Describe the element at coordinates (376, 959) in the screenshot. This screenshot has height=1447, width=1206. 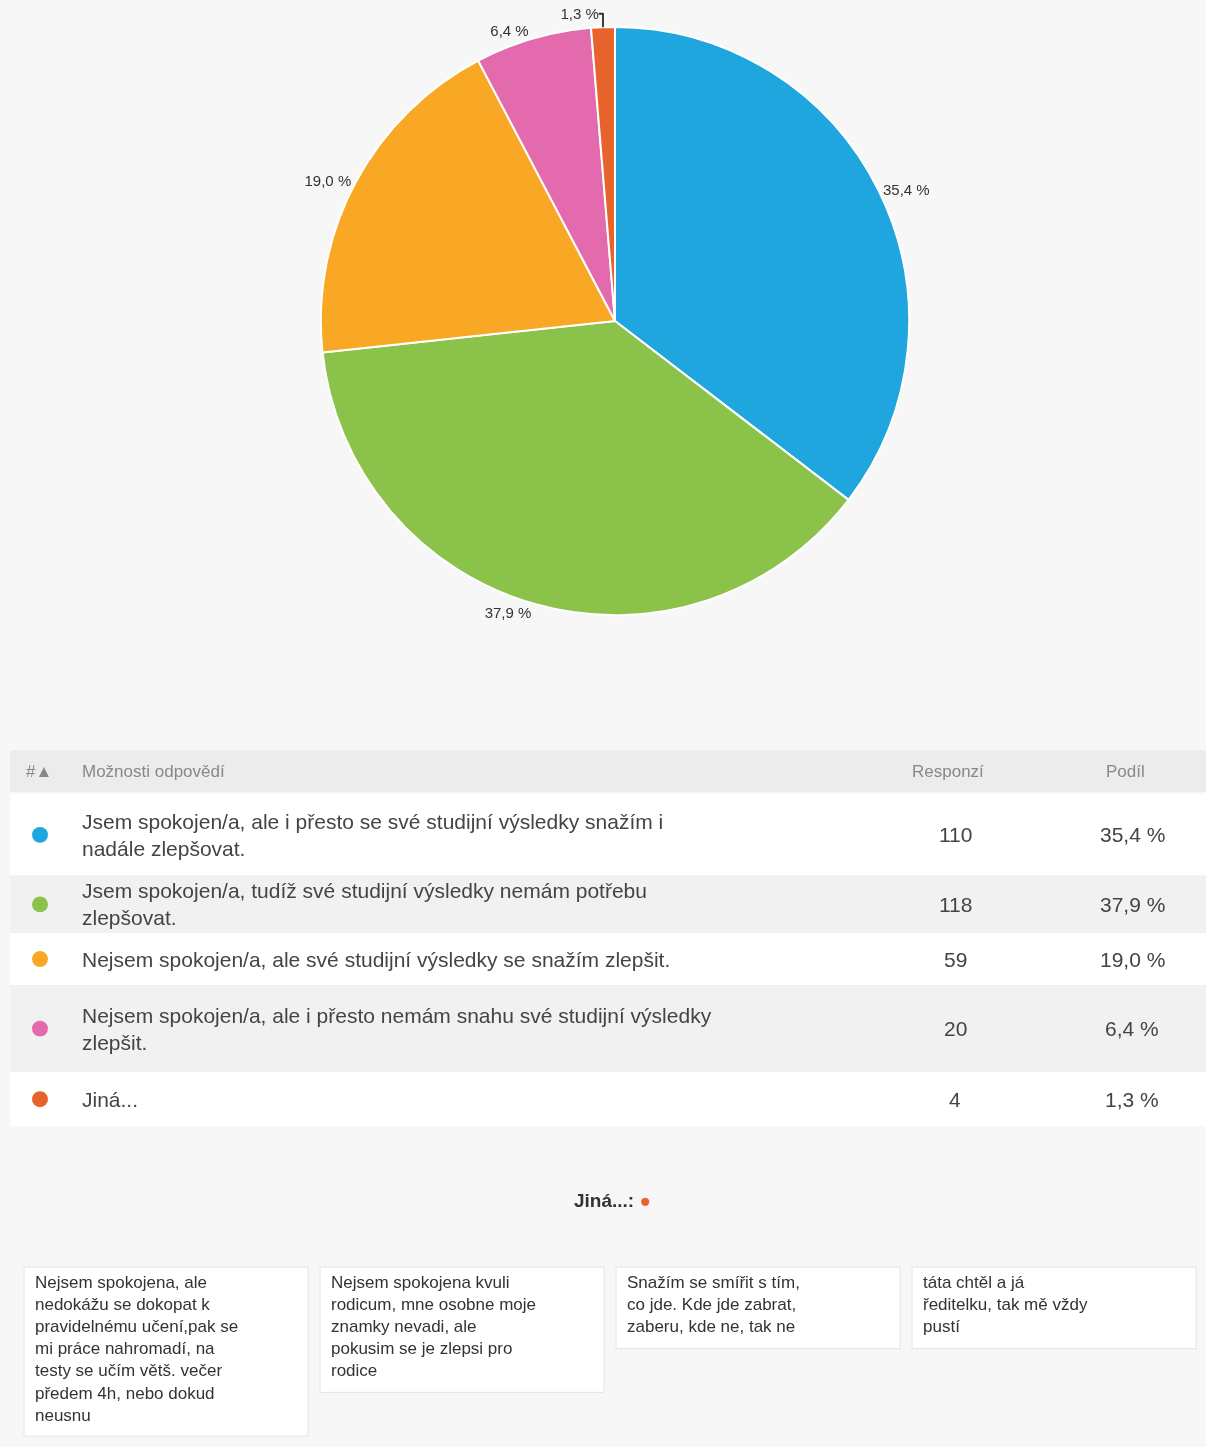
I see `legend-label: Nejsem spokojen/a, ale své studijní výsledky se snažím zlepšit.` at that location.